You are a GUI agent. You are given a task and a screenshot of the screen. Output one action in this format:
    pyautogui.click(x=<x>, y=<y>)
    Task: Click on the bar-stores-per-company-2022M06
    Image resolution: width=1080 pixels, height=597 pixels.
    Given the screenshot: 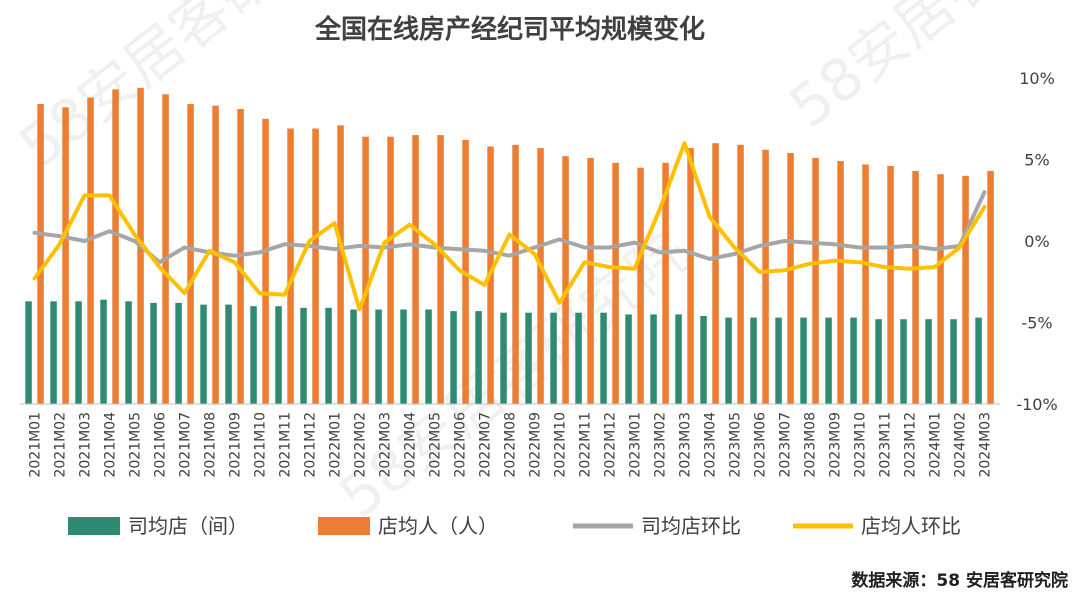 What is the action you would take?
    pyautogui.click(x=453, y=357)
    